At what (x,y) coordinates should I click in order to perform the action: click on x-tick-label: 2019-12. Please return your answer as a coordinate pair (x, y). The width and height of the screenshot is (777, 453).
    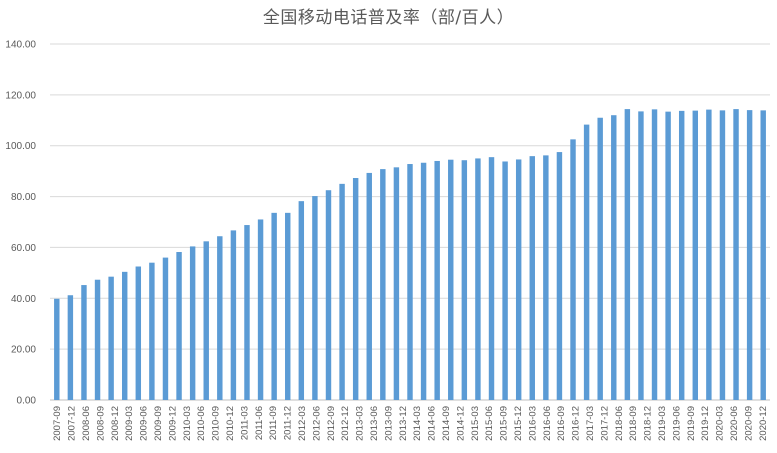
    Looking at the image, I should click on (705, 423).